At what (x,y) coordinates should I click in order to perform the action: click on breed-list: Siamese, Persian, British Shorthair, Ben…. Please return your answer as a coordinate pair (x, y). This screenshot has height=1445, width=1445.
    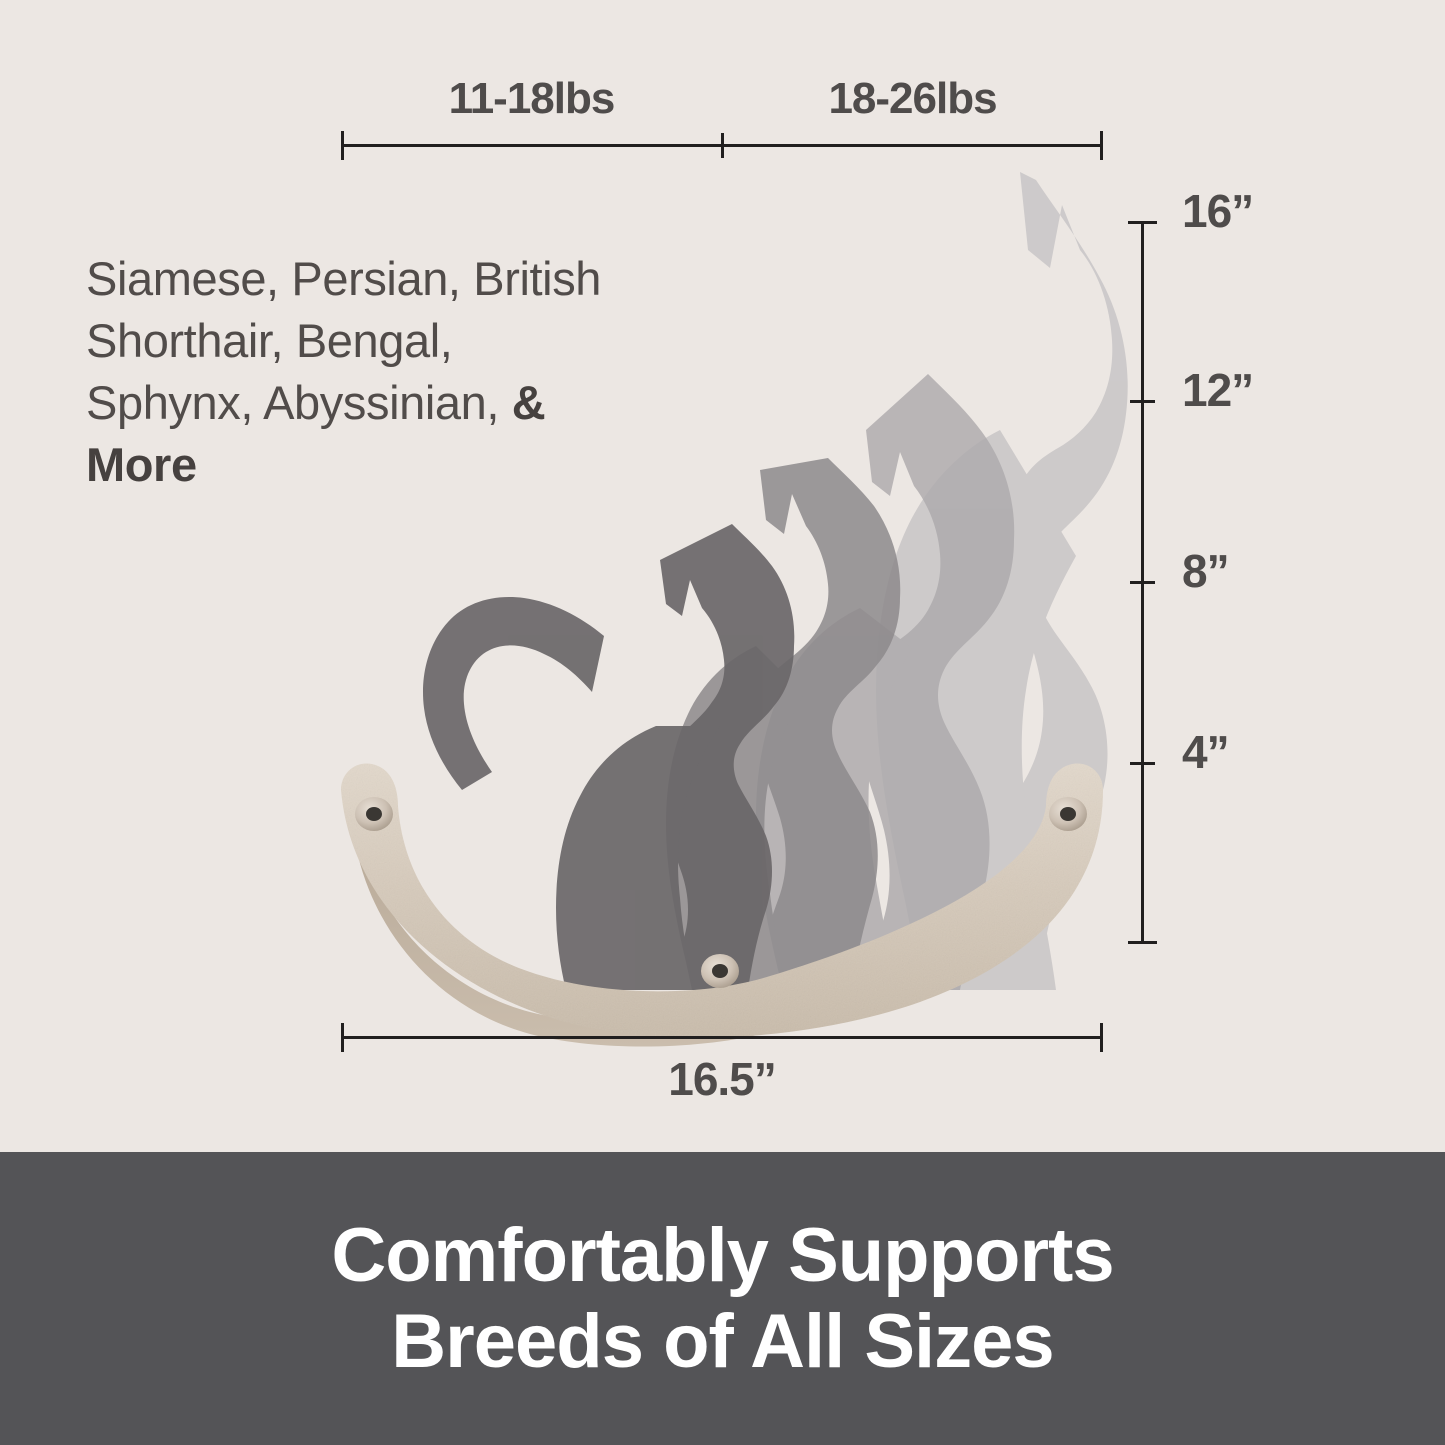
    Looking at the image, I should click on (346, 372).